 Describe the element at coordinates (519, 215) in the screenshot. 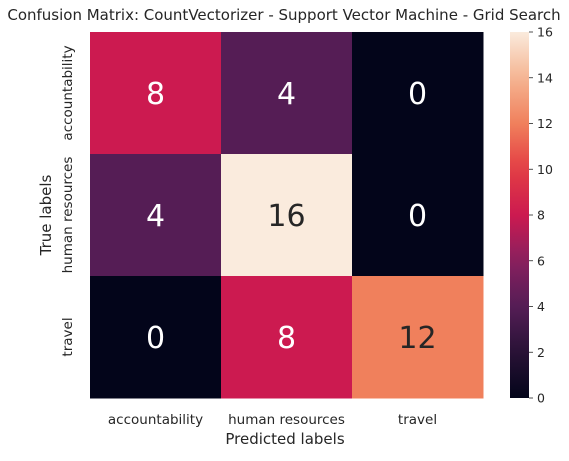

I see `colorbar` at that location.